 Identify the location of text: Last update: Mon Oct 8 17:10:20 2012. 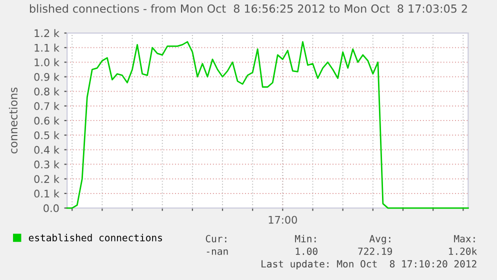
(369, 265).